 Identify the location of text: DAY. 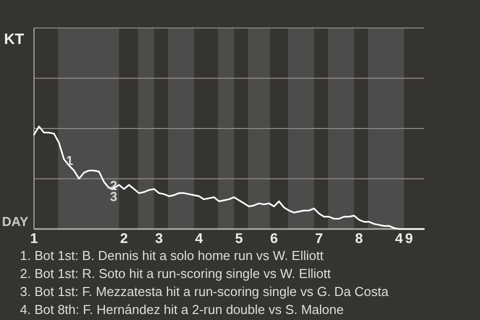
(15, 221).